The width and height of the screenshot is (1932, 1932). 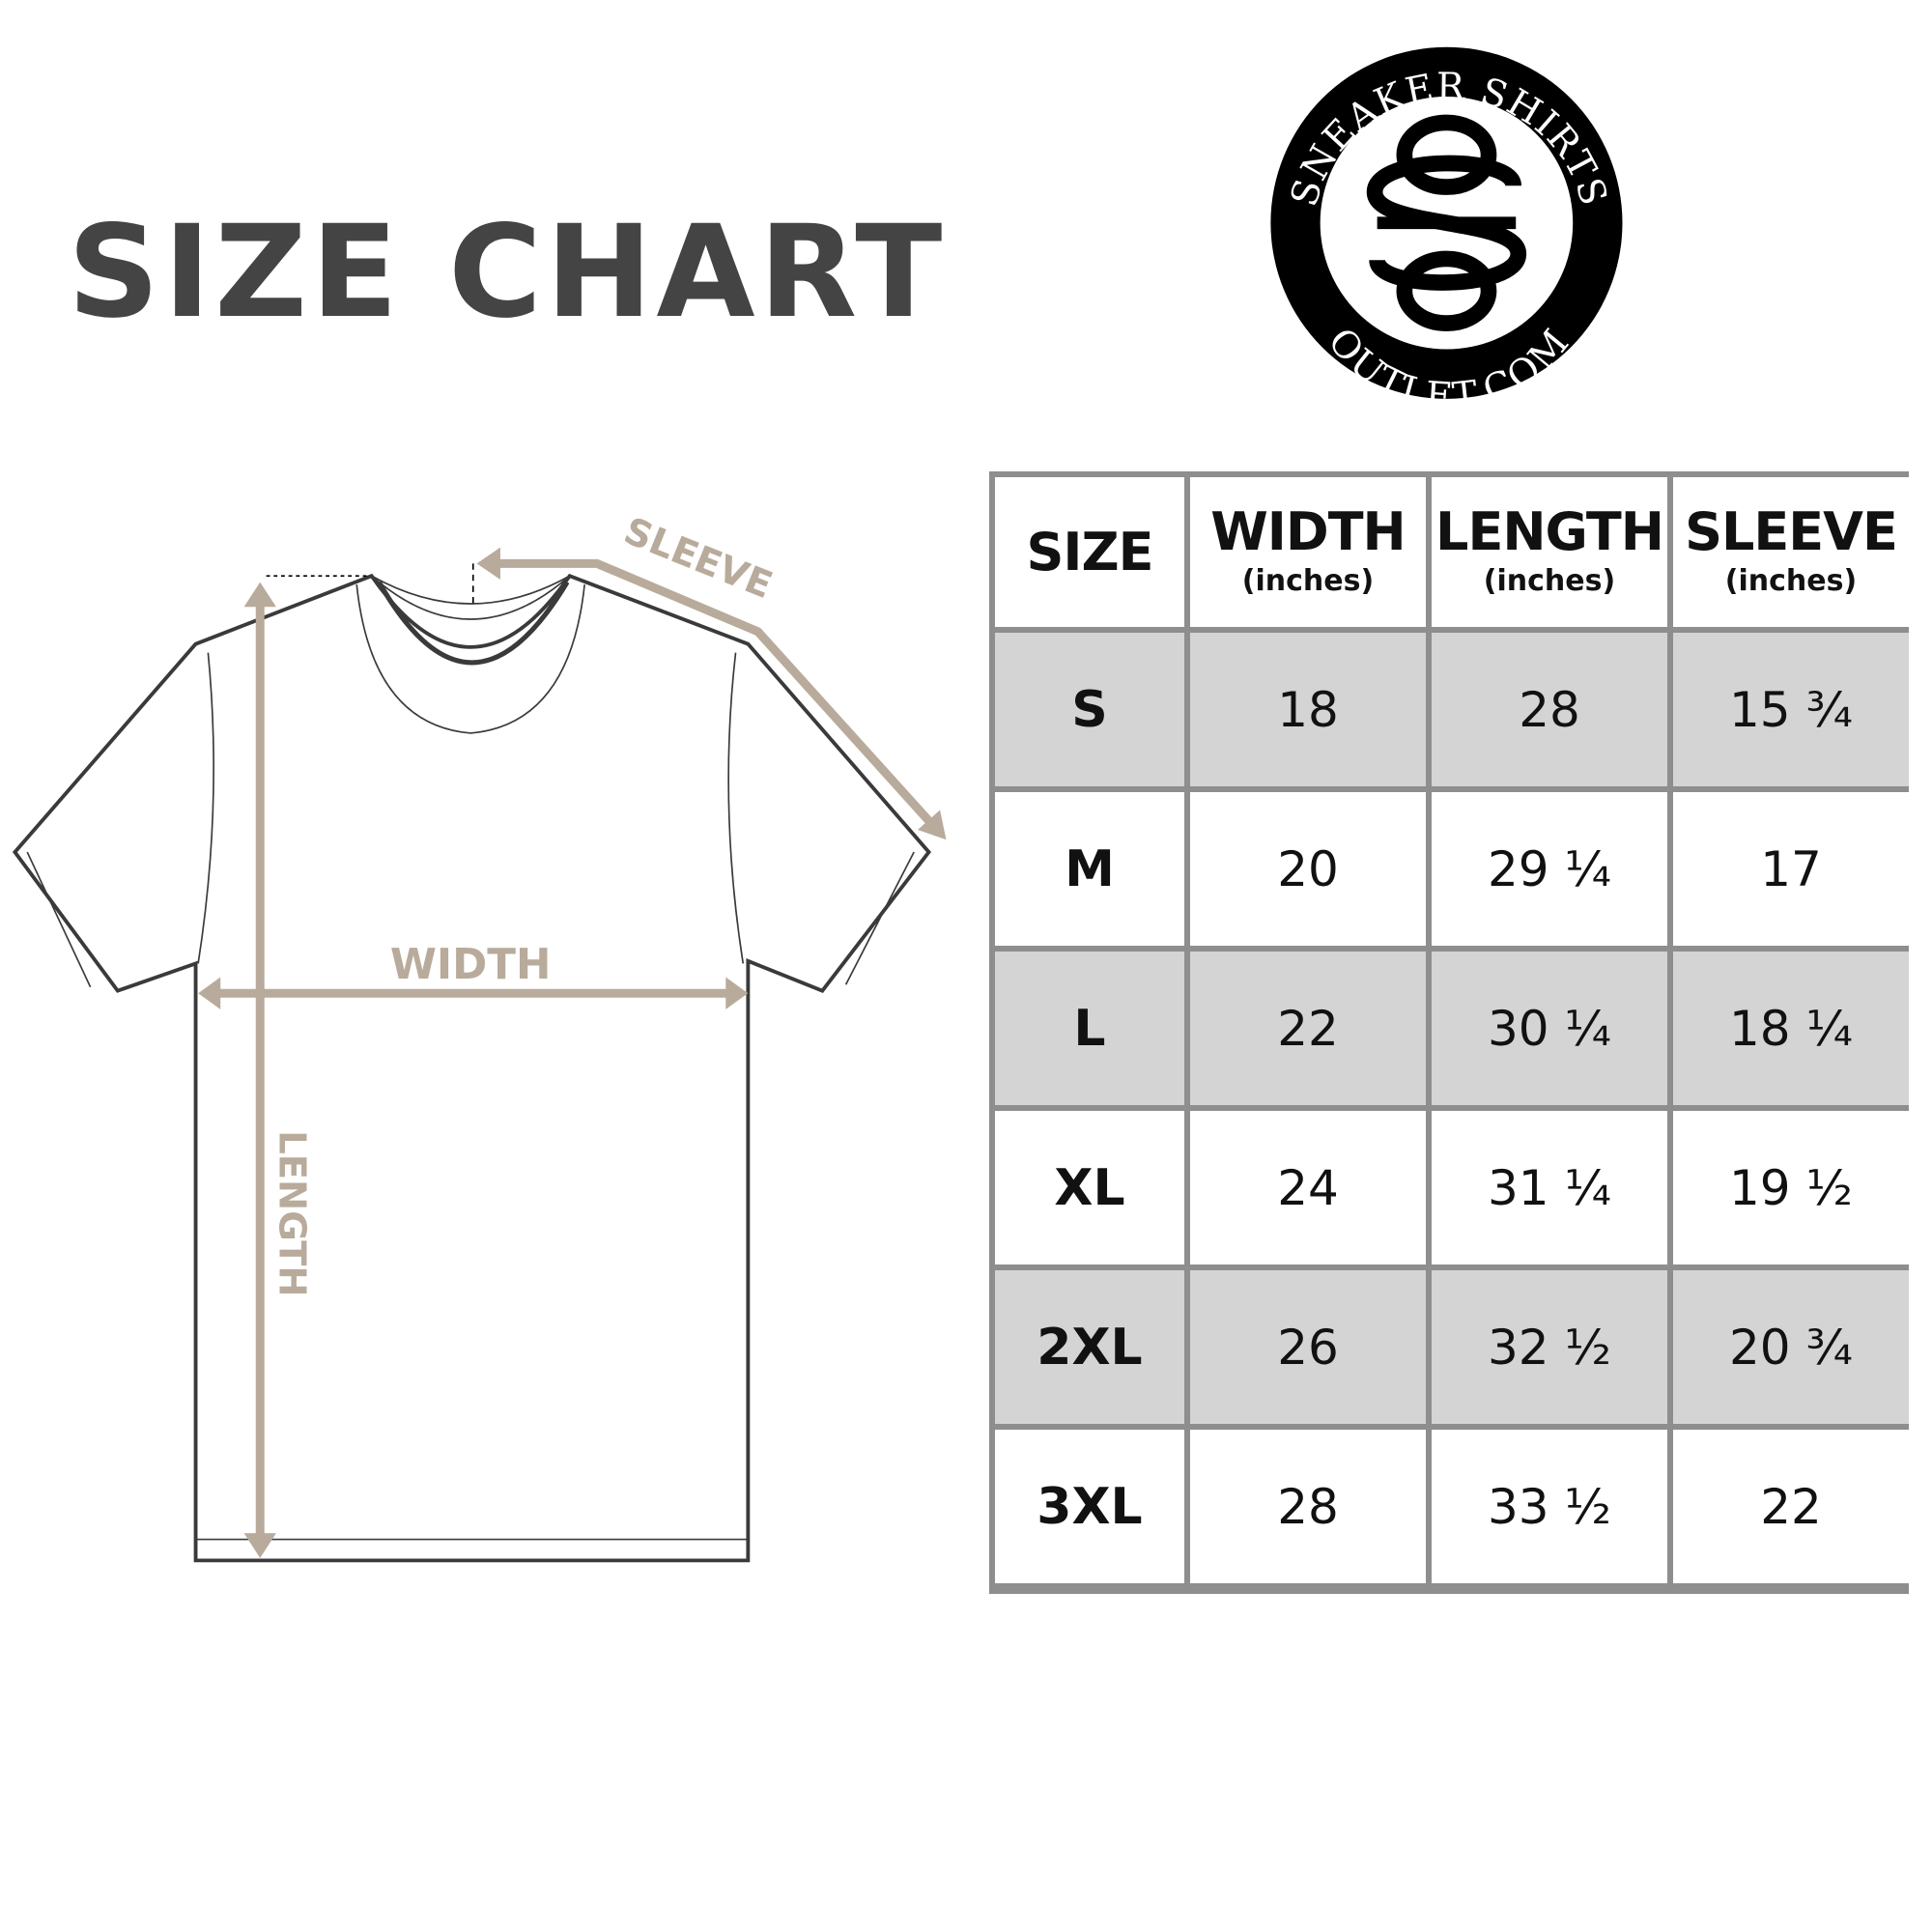 I want to click on brand-logo: SNEAKER SHIRTS OUTLET.COM, so click(x=1446, y=232).